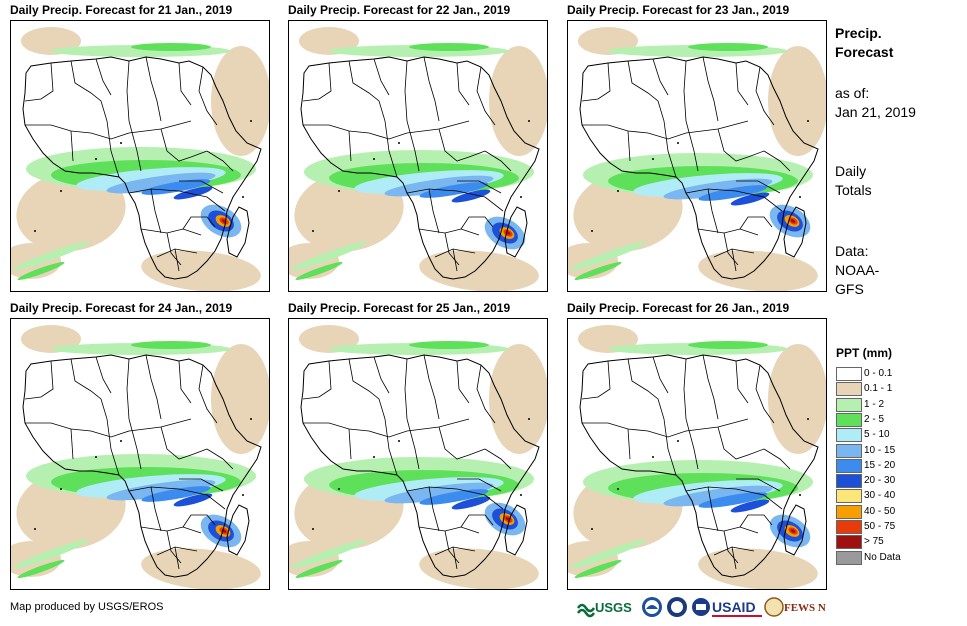 Image resolution: width=967 pixels, height=626 pixels. Describe the element at coordinates (880, 511) in the screenshot. I see `legend-label: 40 - 50` at that location.